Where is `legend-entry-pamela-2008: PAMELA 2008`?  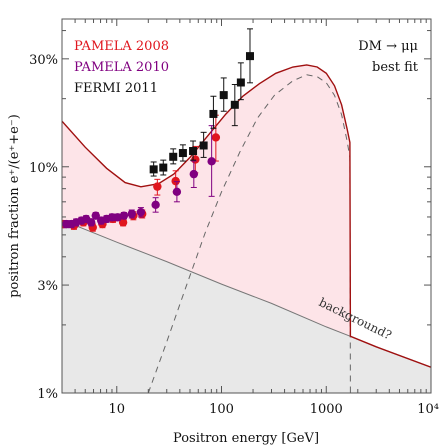 legend-entry-pamela-2008: PAMELA 2008 is located at coordinates (121, 46).